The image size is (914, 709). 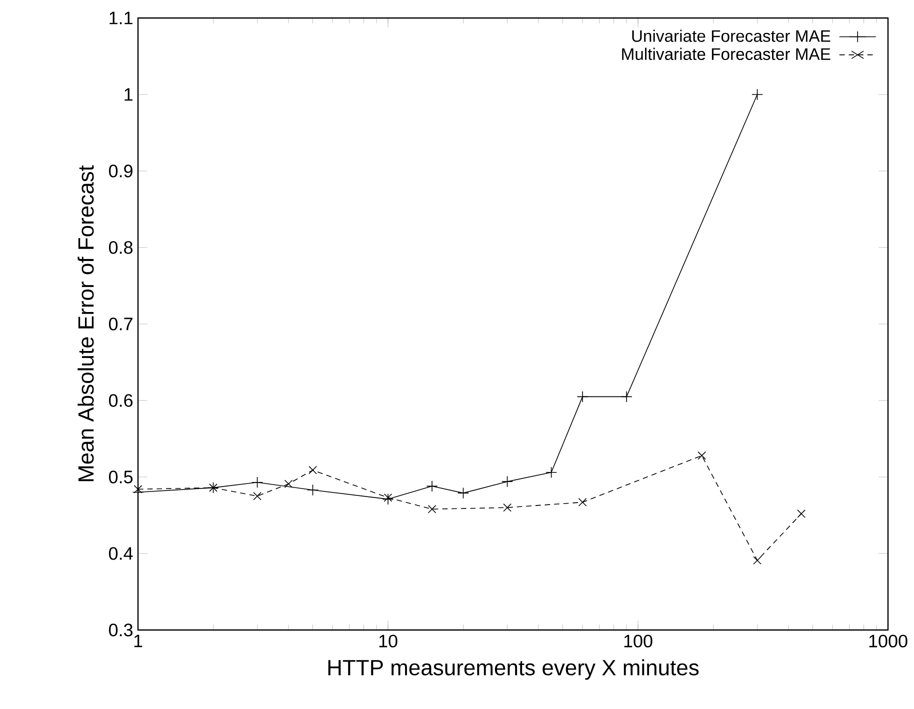 I want to click on x-tick-label: 1000, so click(x=888, y=641).